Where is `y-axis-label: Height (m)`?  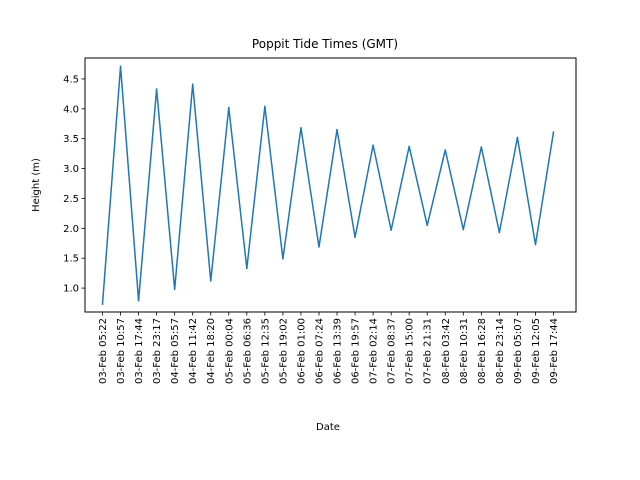
y-axis-label: Height (m) is located at coordinates (36, 185).